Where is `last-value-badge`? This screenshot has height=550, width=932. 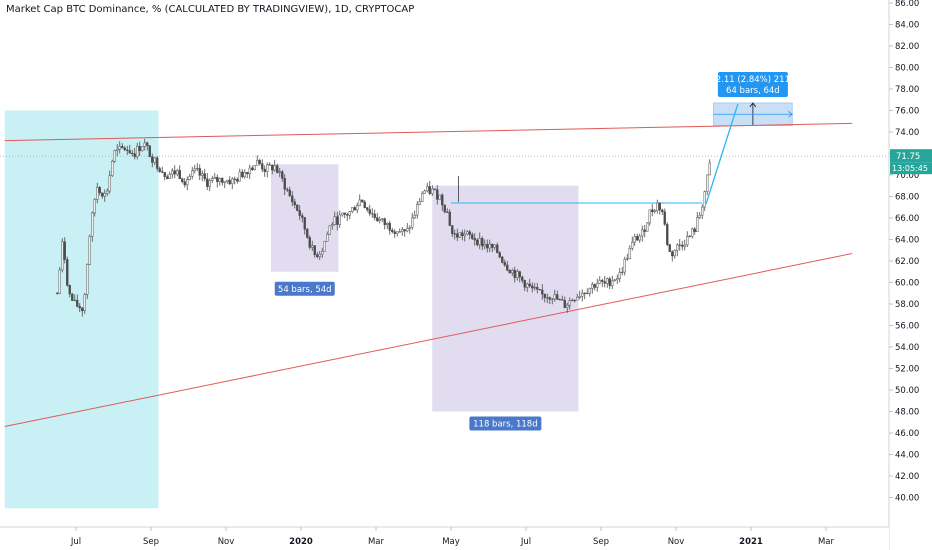
last-value-badge is located at coordinates (911, 156).